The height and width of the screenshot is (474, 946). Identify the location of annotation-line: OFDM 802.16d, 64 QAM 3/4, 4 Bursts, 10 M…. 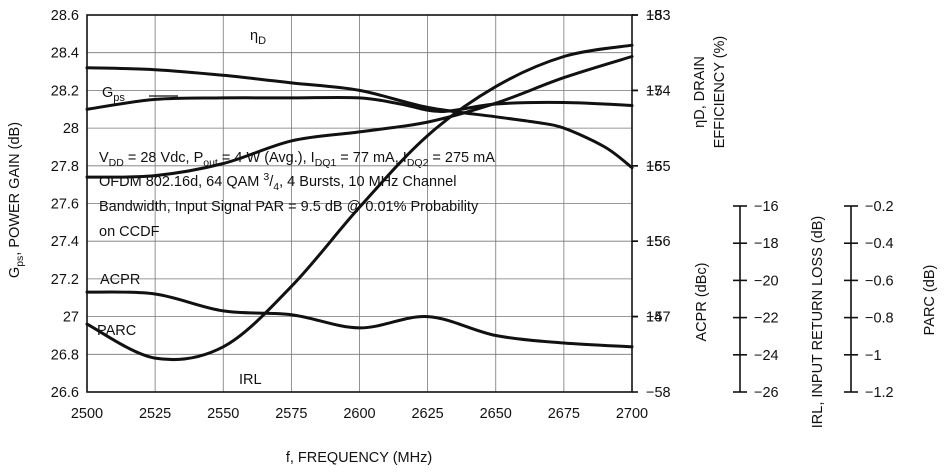
(277, 182).